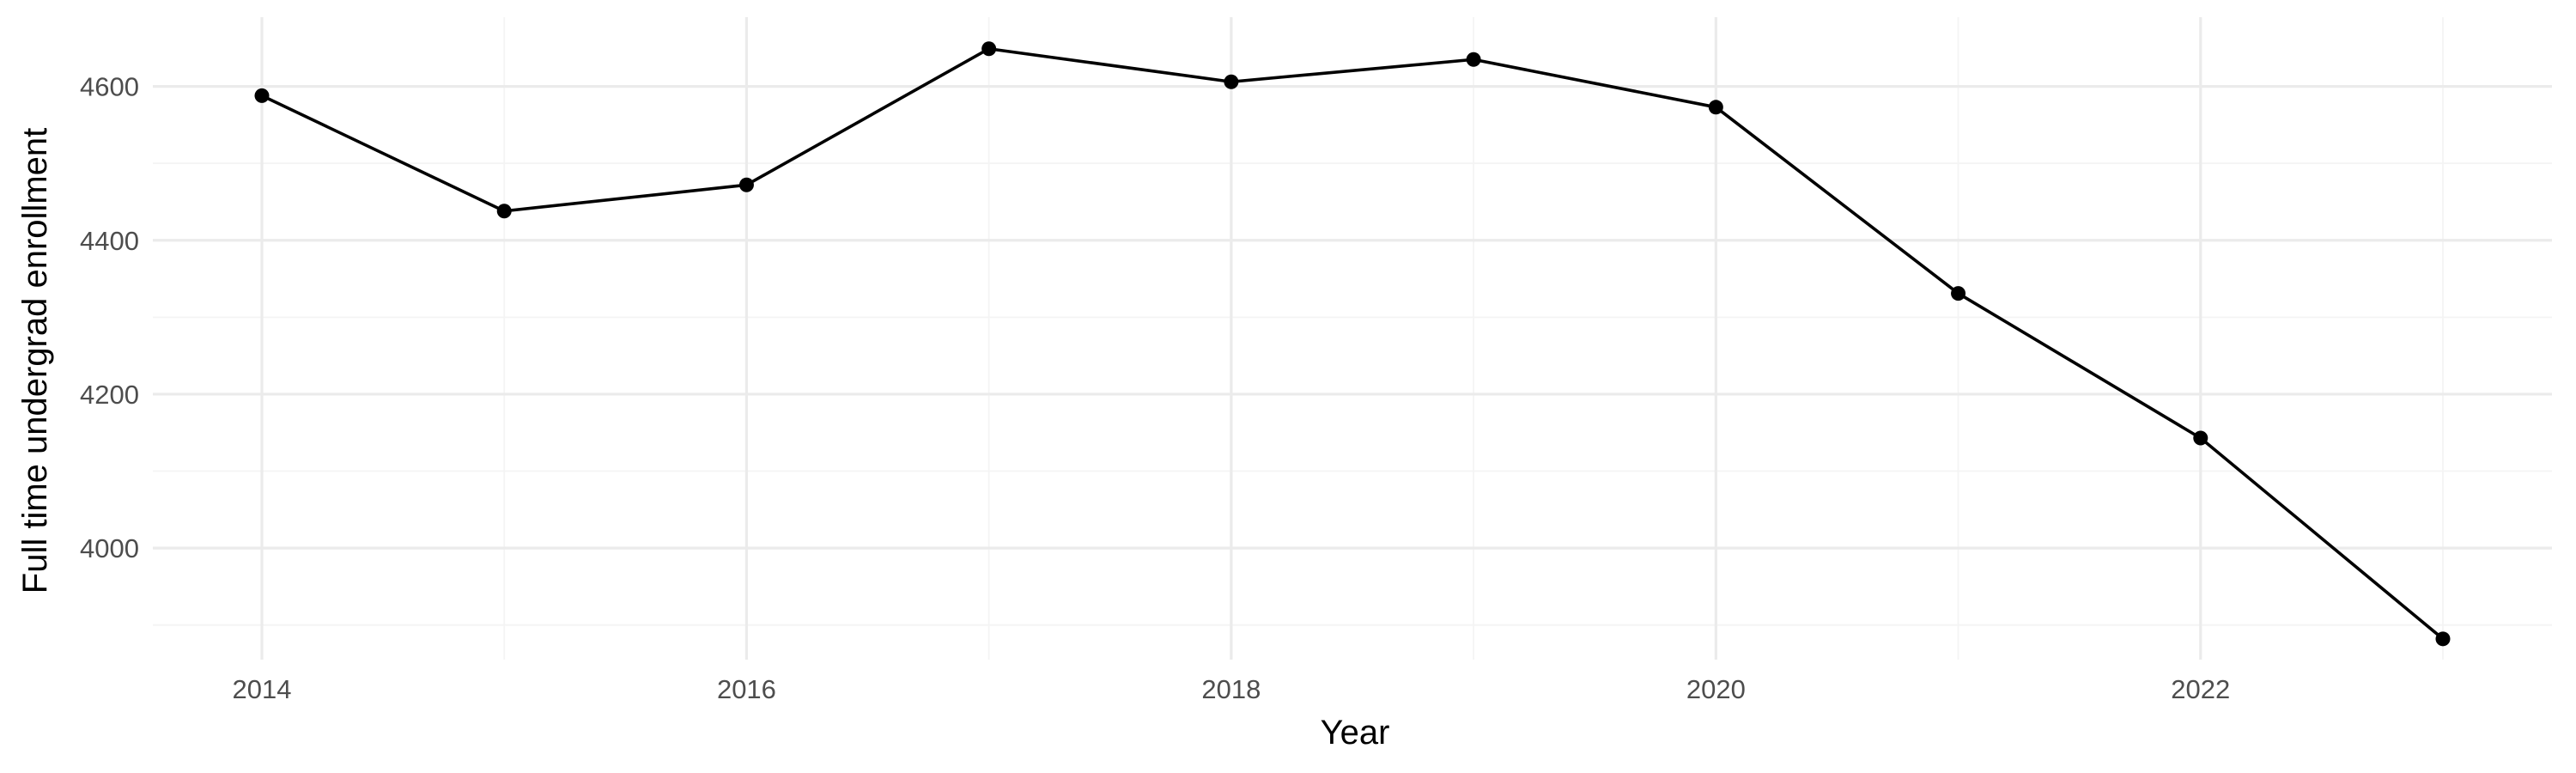  Describe the element at coordinates (1473, 60) in the screenshot. I see `data-point-2019` at that location.